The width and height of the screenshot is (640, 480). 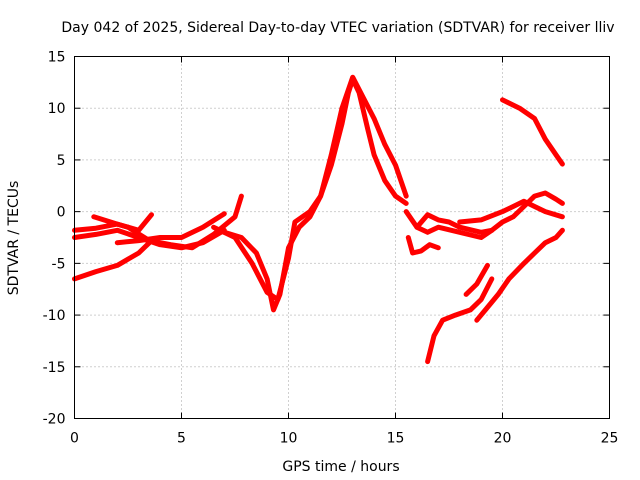 What do you see at coordinates (61, 213) in the screenshot?
I see `y-tick-label: 0` at bounding box center [61, 213].